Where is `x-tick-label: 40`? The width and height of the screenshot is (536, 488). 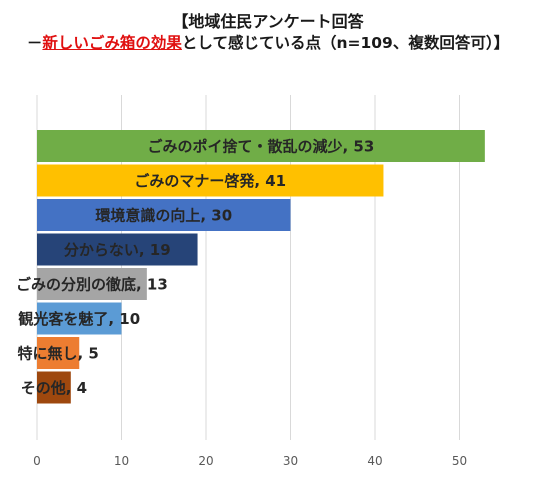
x-tick-label: 40 is located at coordinates (374, 461).